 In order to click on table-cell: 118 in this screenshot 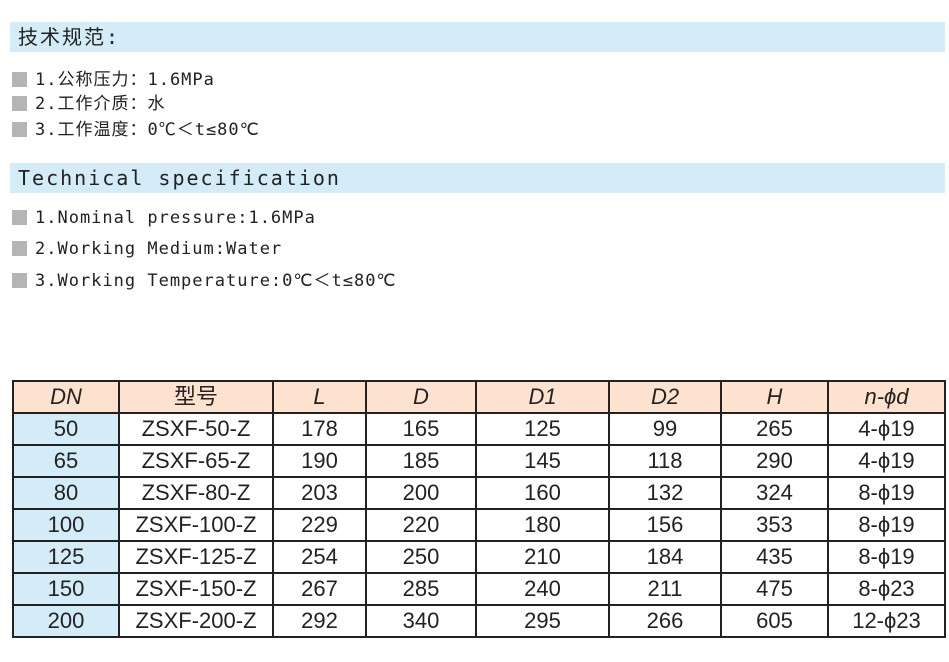, I will do `click(665, 461)`.